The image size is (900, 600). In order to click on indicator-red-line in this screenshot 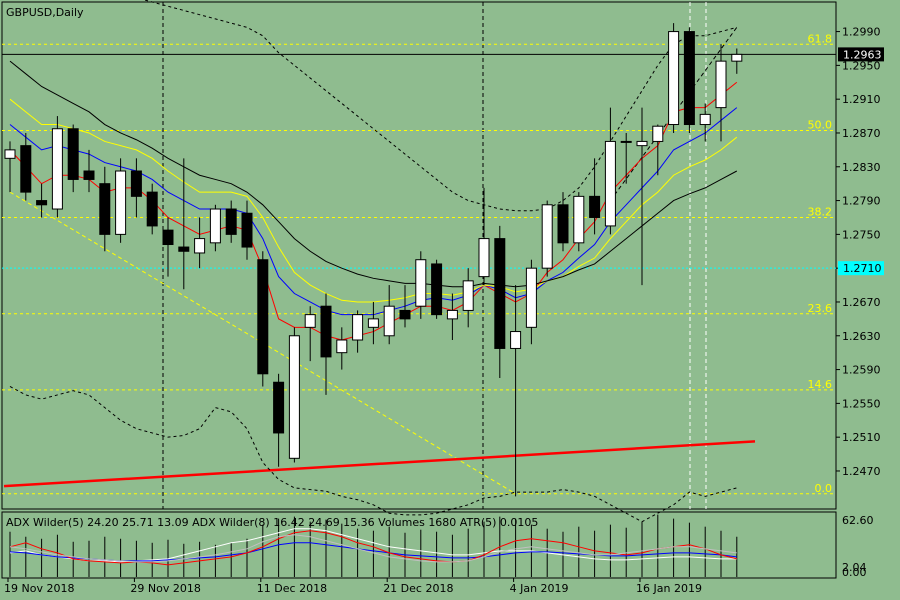, I will do `click(373, 548)`.